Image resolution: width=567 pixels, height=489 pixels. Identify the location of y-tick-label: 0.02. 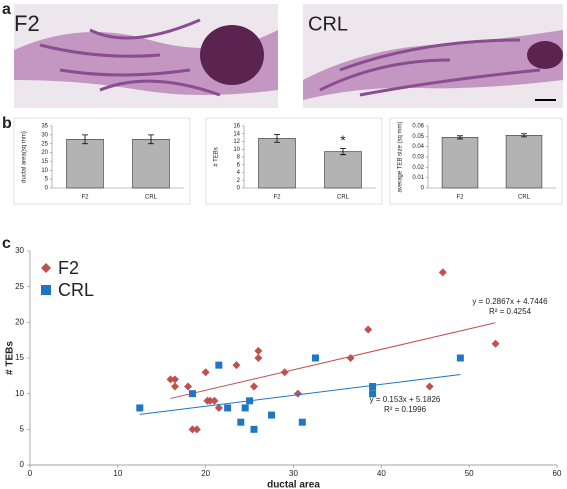
(418, 168).